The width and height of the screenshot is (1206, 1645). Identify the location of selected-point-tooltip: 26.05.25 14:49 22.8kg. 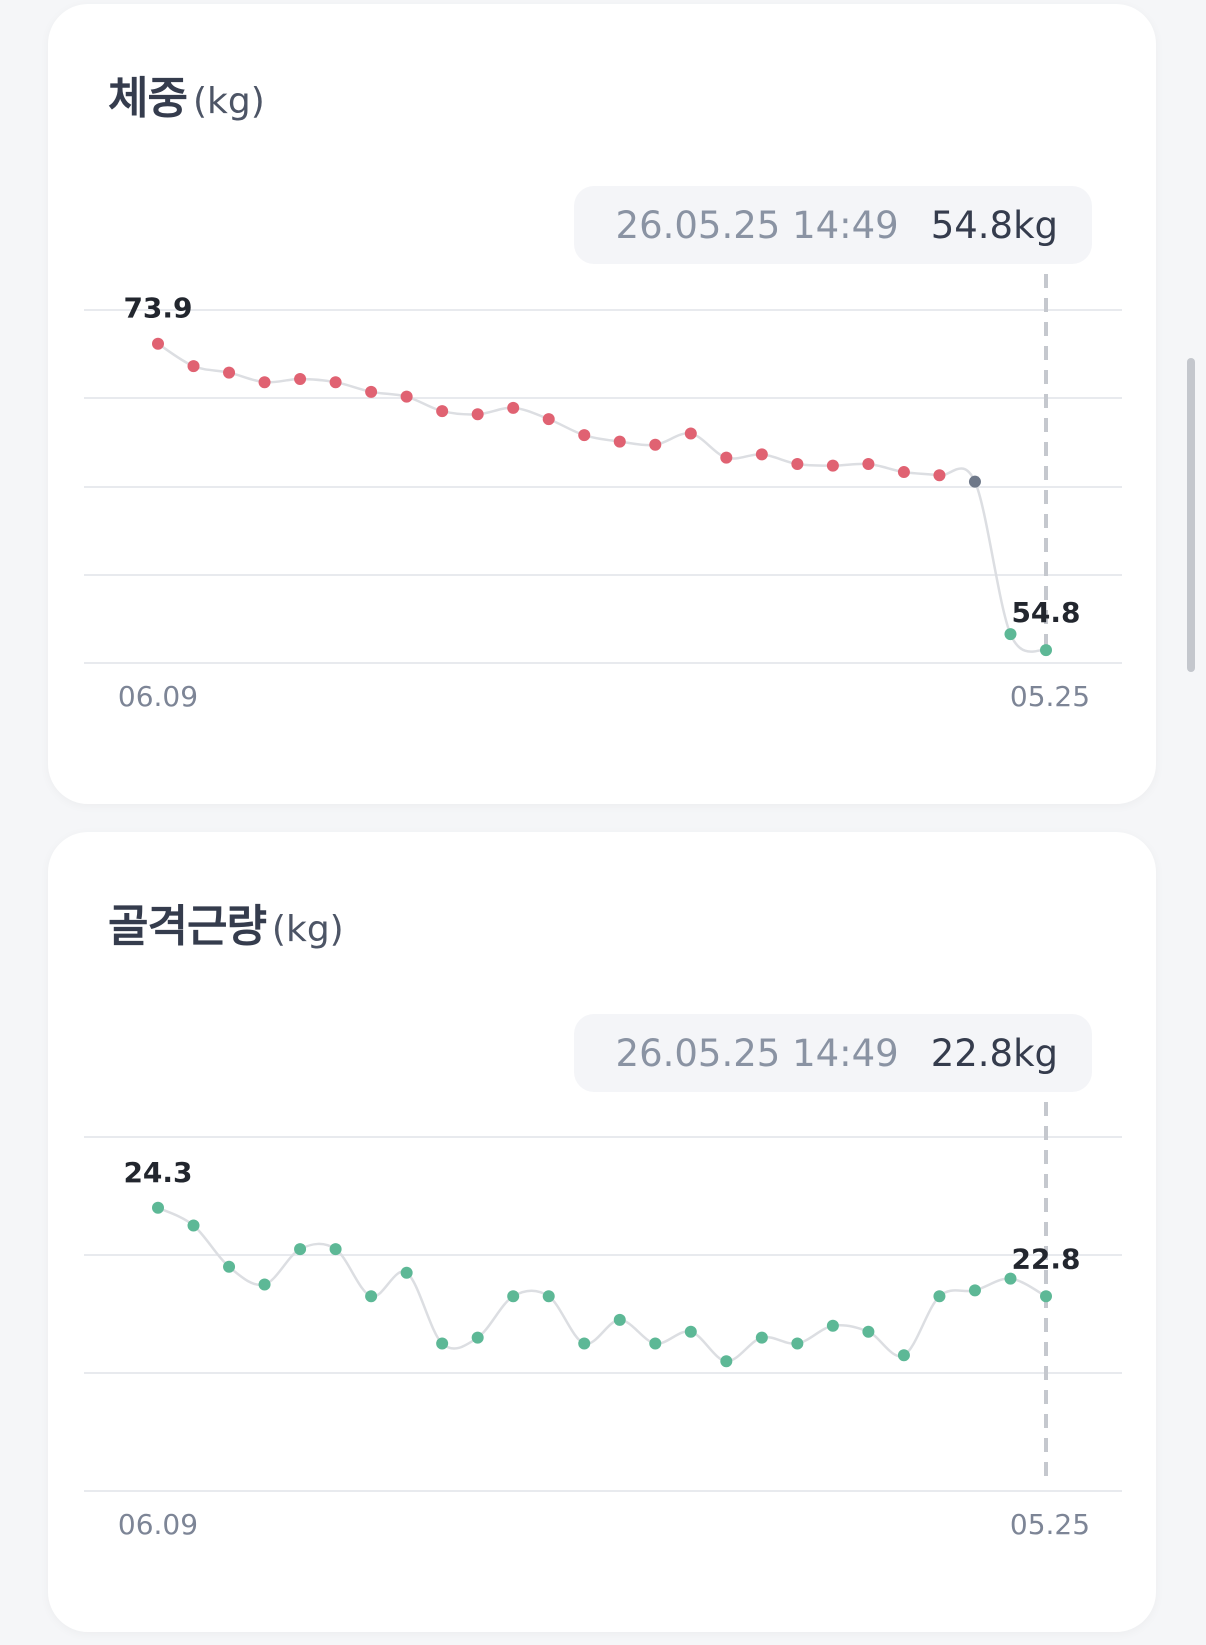
(833, 1053).